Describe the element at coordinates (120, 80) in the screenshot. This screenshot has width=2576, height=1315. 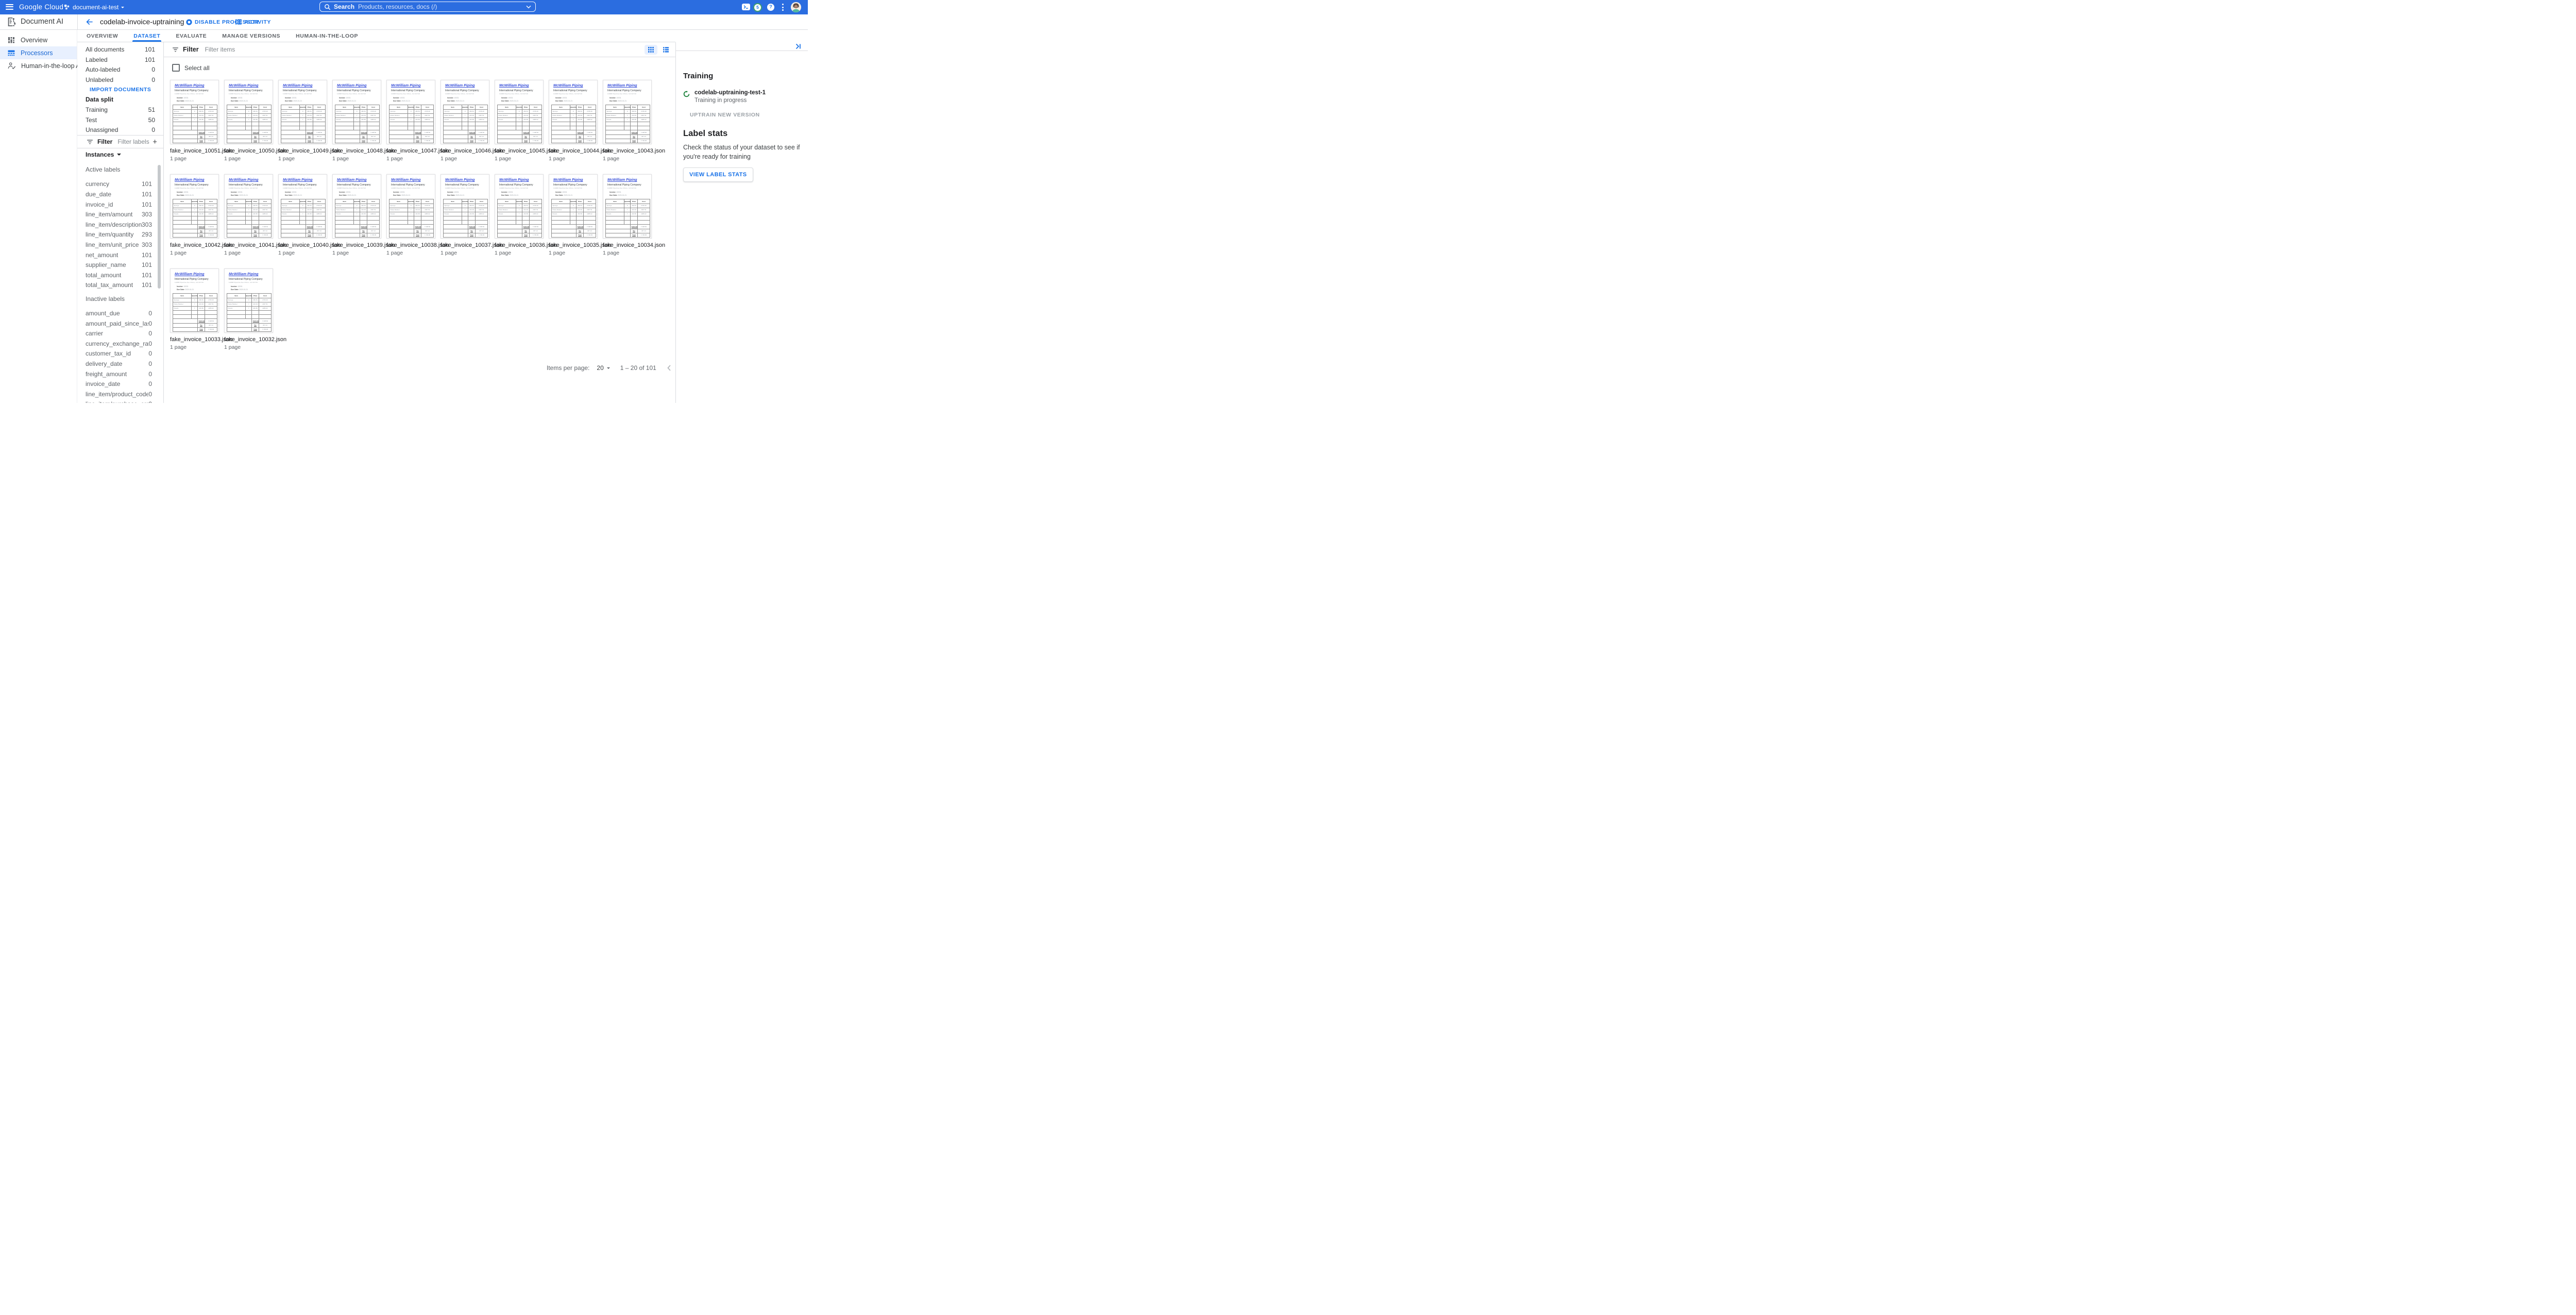
I see `document-count-row: Unlabeled 0` at that location.